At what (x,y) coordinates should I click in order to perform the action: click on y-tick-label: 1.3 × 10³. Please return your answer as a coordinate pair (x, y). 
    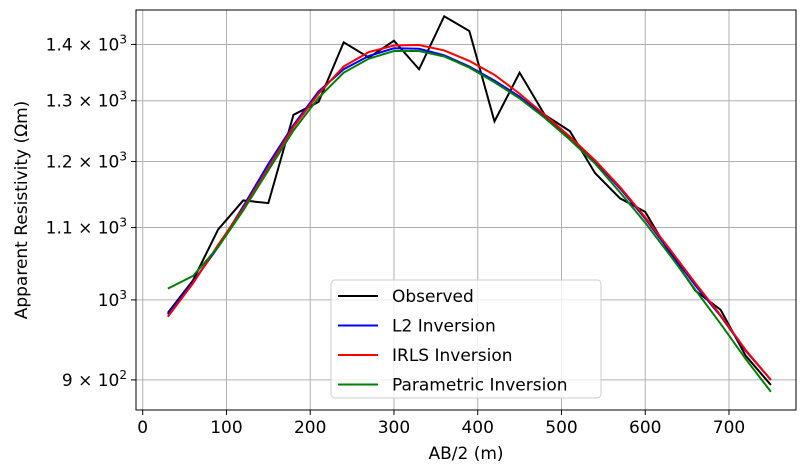
    Looking at the image, I should click on (86, 100).